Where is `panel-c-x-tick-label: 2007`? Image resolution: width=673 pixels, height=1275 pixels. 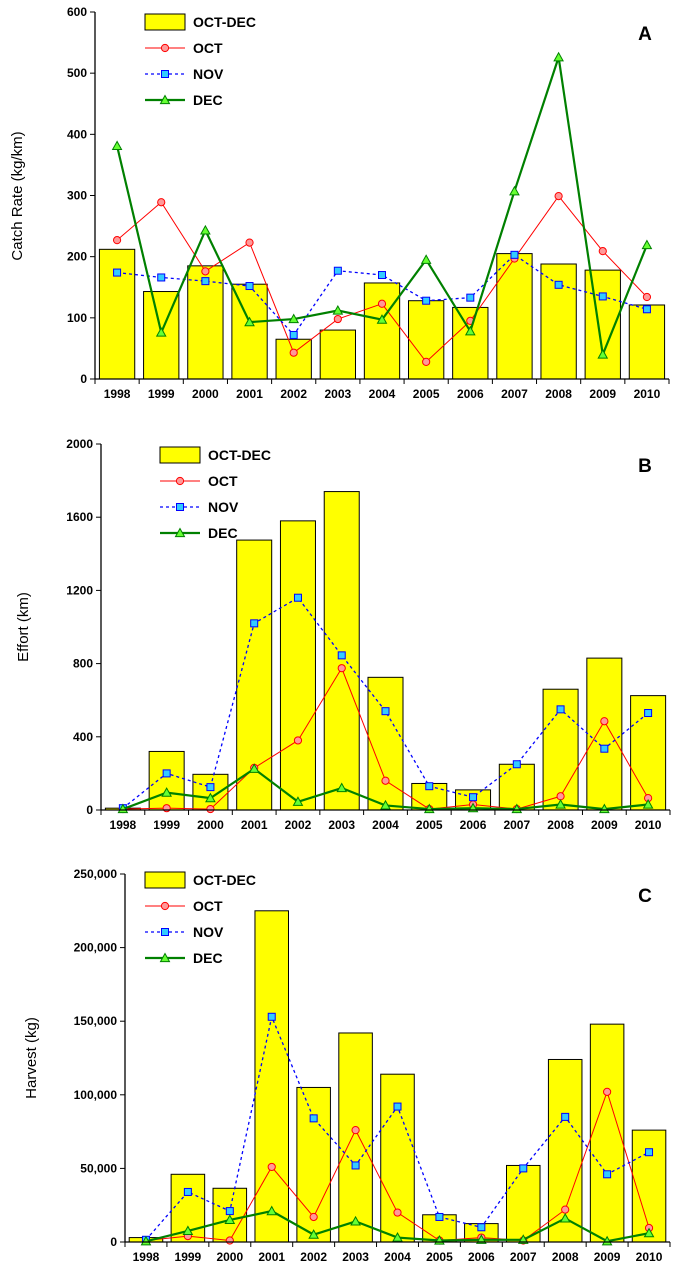
panel-c-x-tick-label: 2007 is located at coordinates (523, 1257).